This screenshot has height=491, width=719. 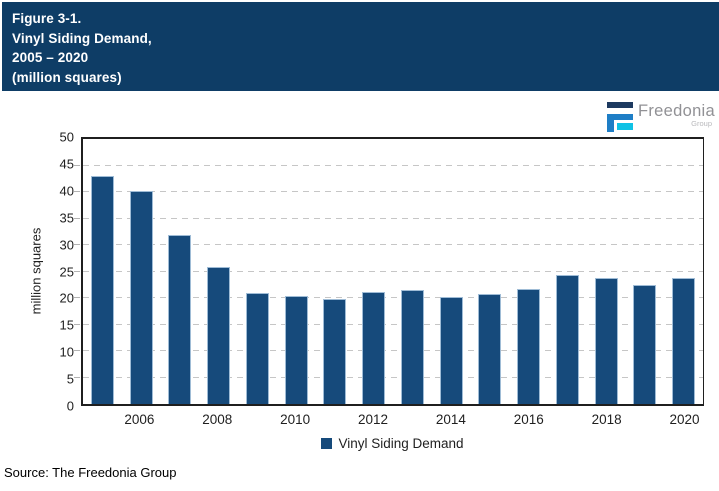 I want to click on bar-2015, so click(x=490, y=348).